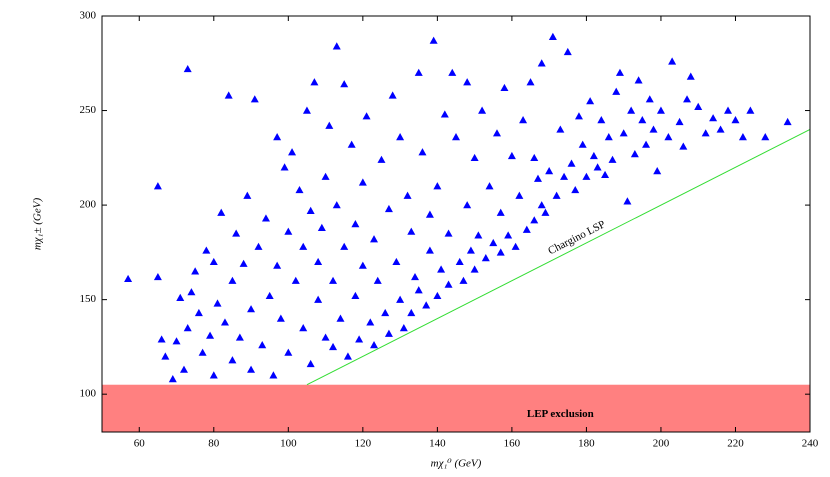  Describe the element at coordinates (810, 444) in the screenshot. I see `x-tick-label: 240` at that location.